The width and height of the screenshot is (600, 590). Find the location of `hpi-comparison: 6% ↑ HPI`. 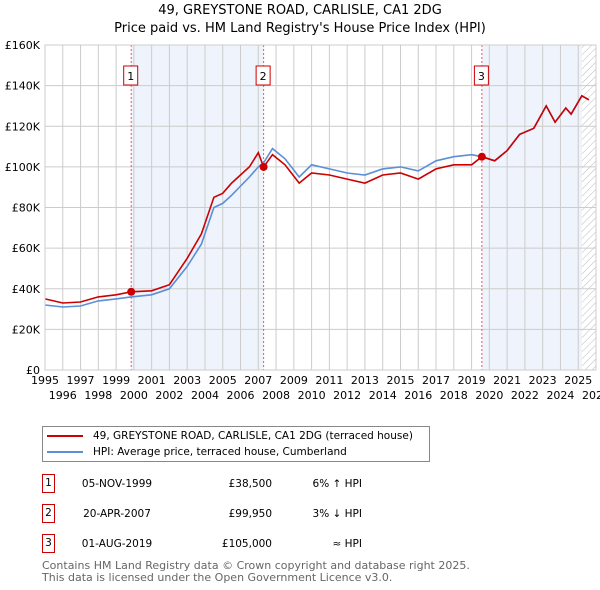

hpi-comparison: 6% ↑ HPI is located at coordinates (337, 483).